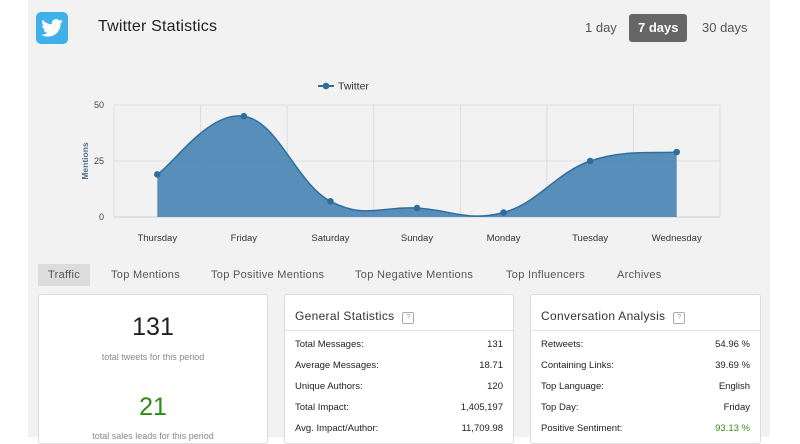  What do you see at coordinates (504, 238) in the screenshot?
I see `x-tick-label: Monday` at bounding box center [504, 238].